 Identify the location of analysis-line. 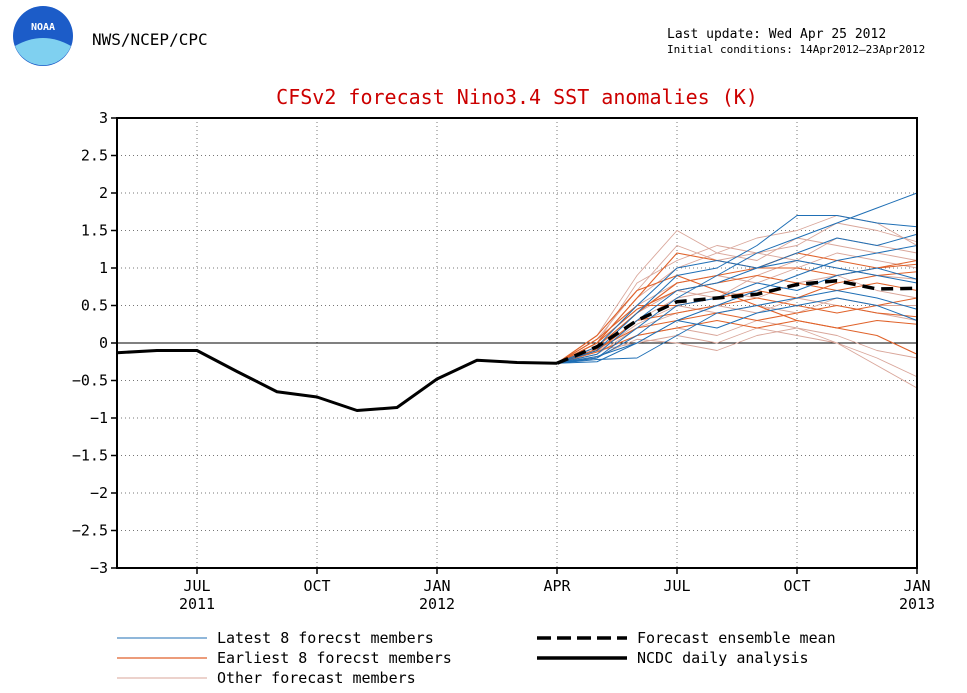
(337, 380).